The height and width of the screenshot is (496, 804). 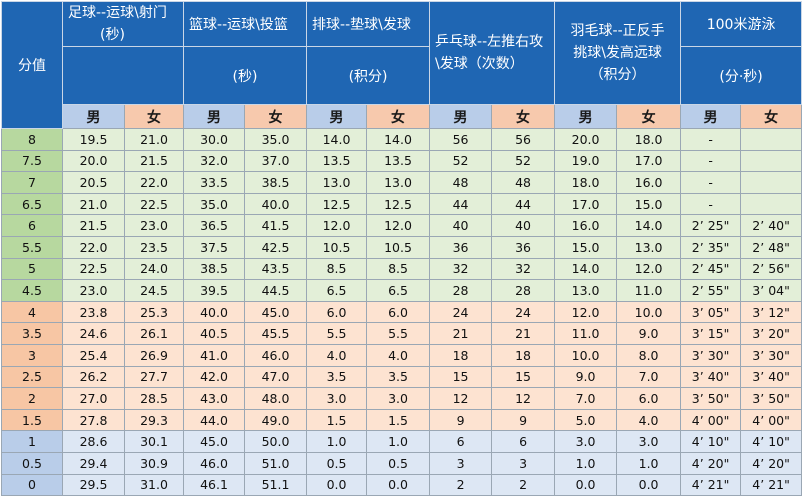 What do you see at coordinates (112, 35) in the screenshot?
I see `football-unit: (秒)` at bounding box center [112, 35].